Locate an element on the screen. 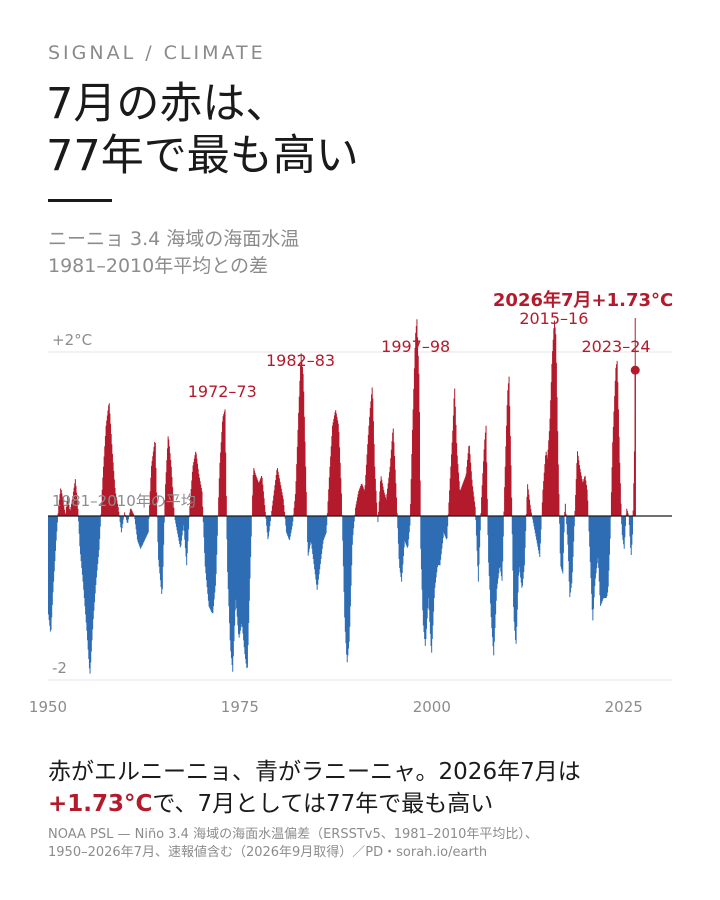  x-tick-label: 1950 is located at coordinates (48, 707).